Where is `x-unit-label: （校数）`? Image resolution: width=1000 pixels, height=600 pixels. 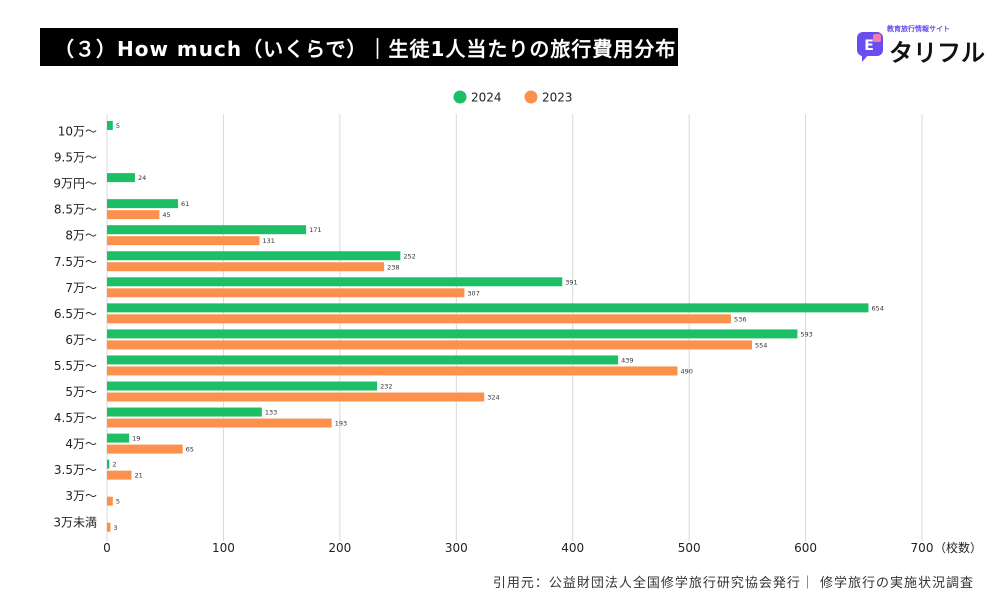
x-unit-label: （校数） is located at coordinates (958, 547).